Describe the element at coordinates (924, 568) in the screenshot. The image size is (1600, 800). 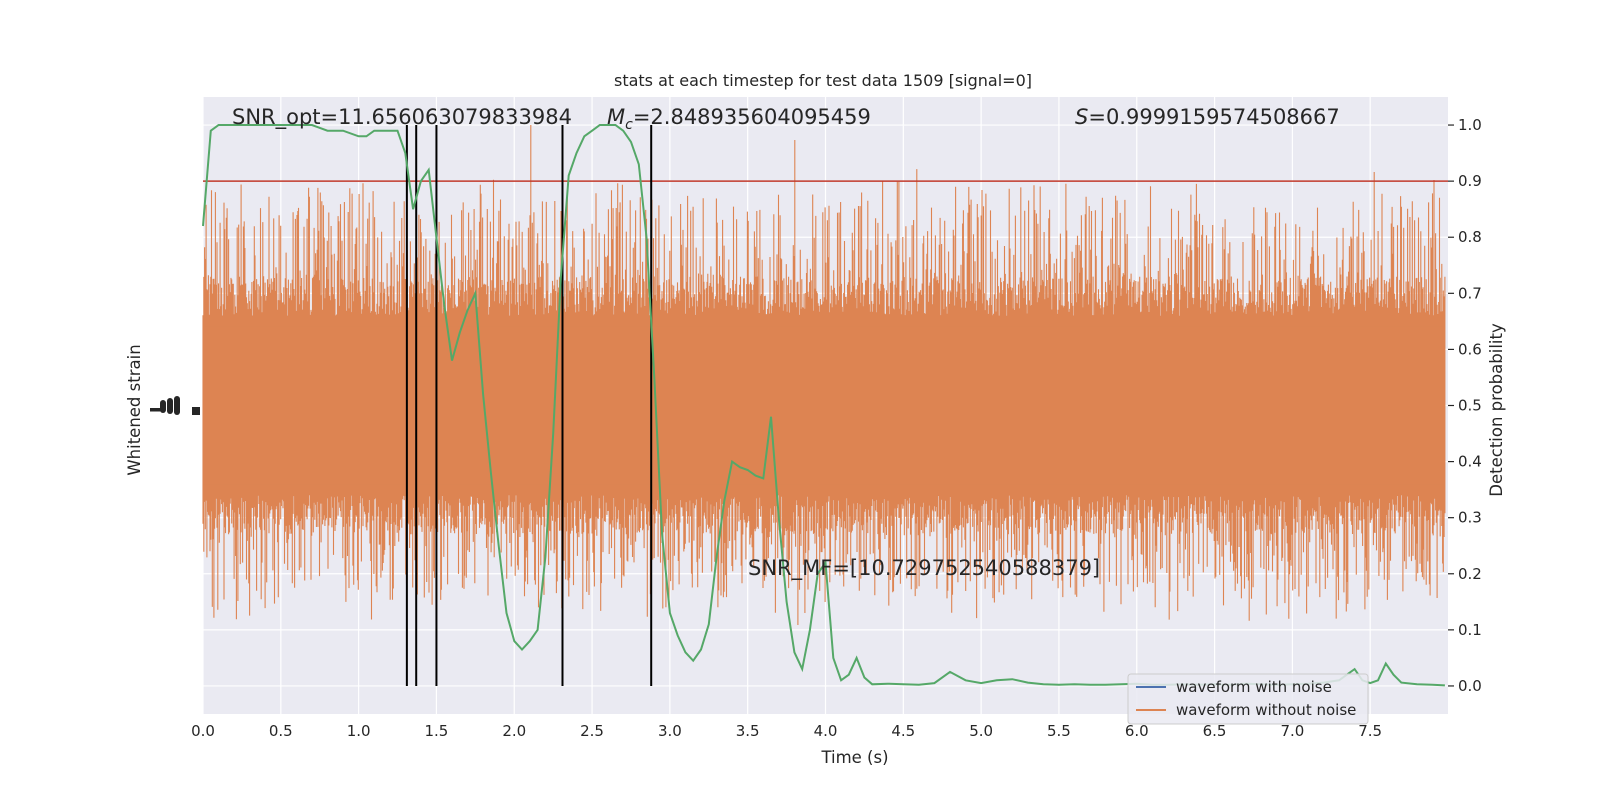
I see `snr-mf-annotation: SNR_MF=[10.729752540588379]` at that location.